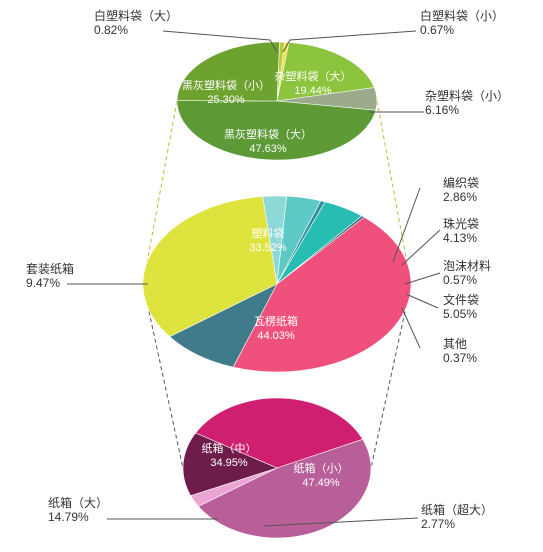  What do you see at coordinates (229, 448) in the screenshot?
I see `slice-label: 纸箱（中）` at bounding box center [229, 448].